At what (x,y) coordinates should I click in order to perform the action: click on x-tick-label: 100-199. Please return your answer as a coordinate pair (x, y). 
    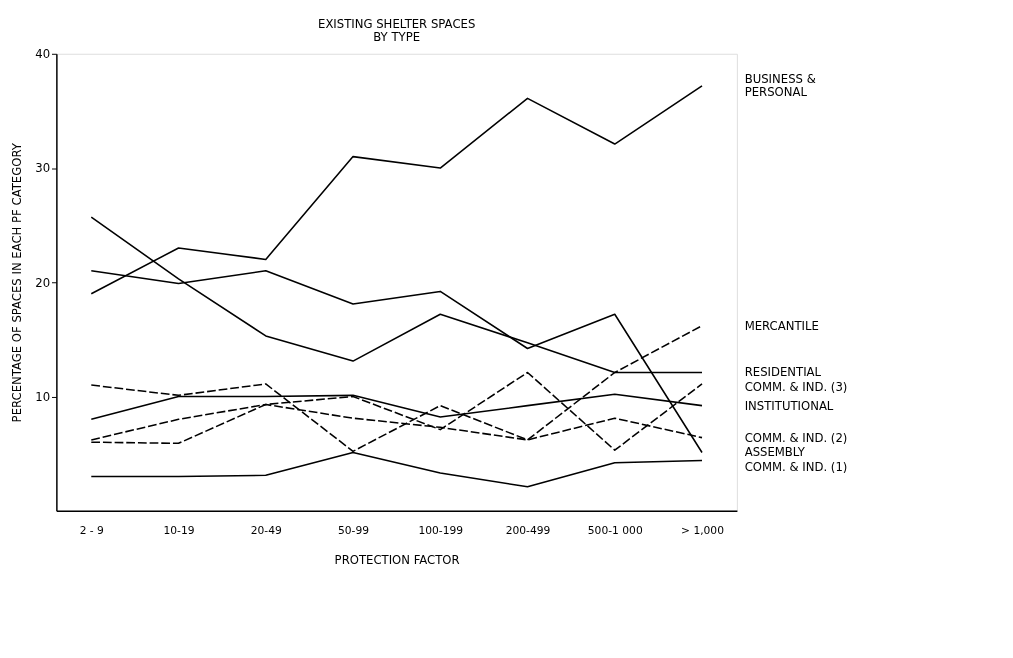
    Looking at the image, I should click on (441, 530).